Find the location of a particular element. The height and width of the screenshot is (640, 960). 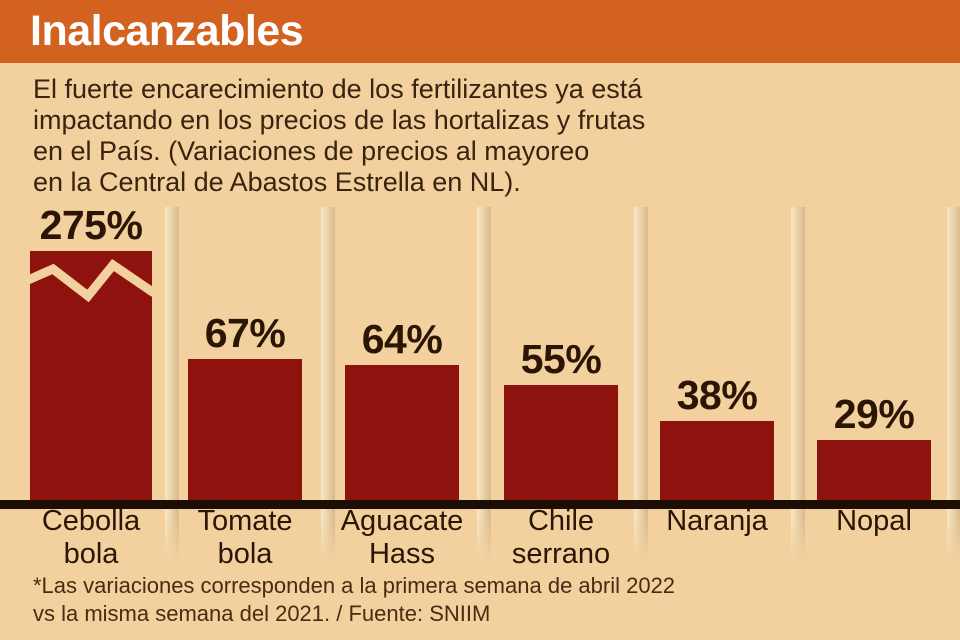

axis-baseline is located at coordinates (480, 504).